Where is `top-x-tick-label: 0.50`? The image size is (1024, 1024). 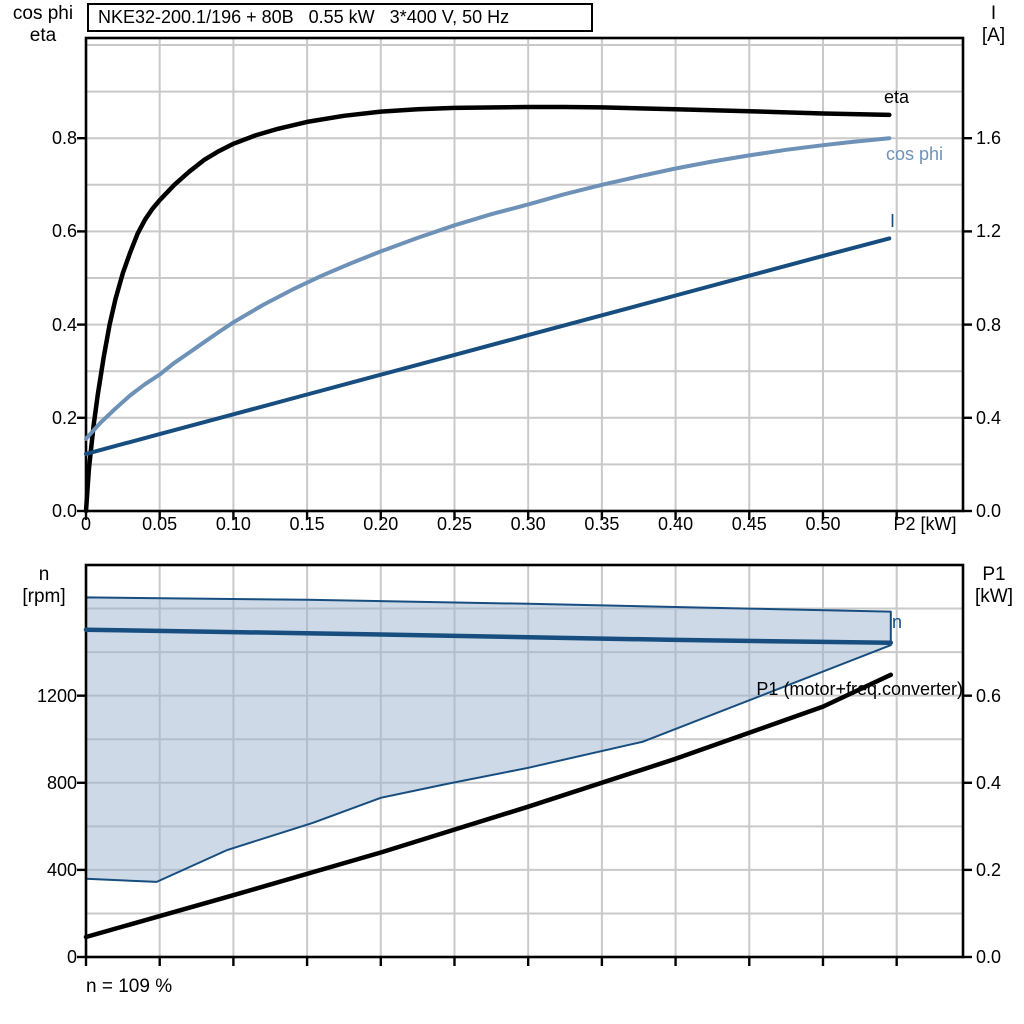
top-x-tick-label: 0.50 is located at coordinates (823, 524).